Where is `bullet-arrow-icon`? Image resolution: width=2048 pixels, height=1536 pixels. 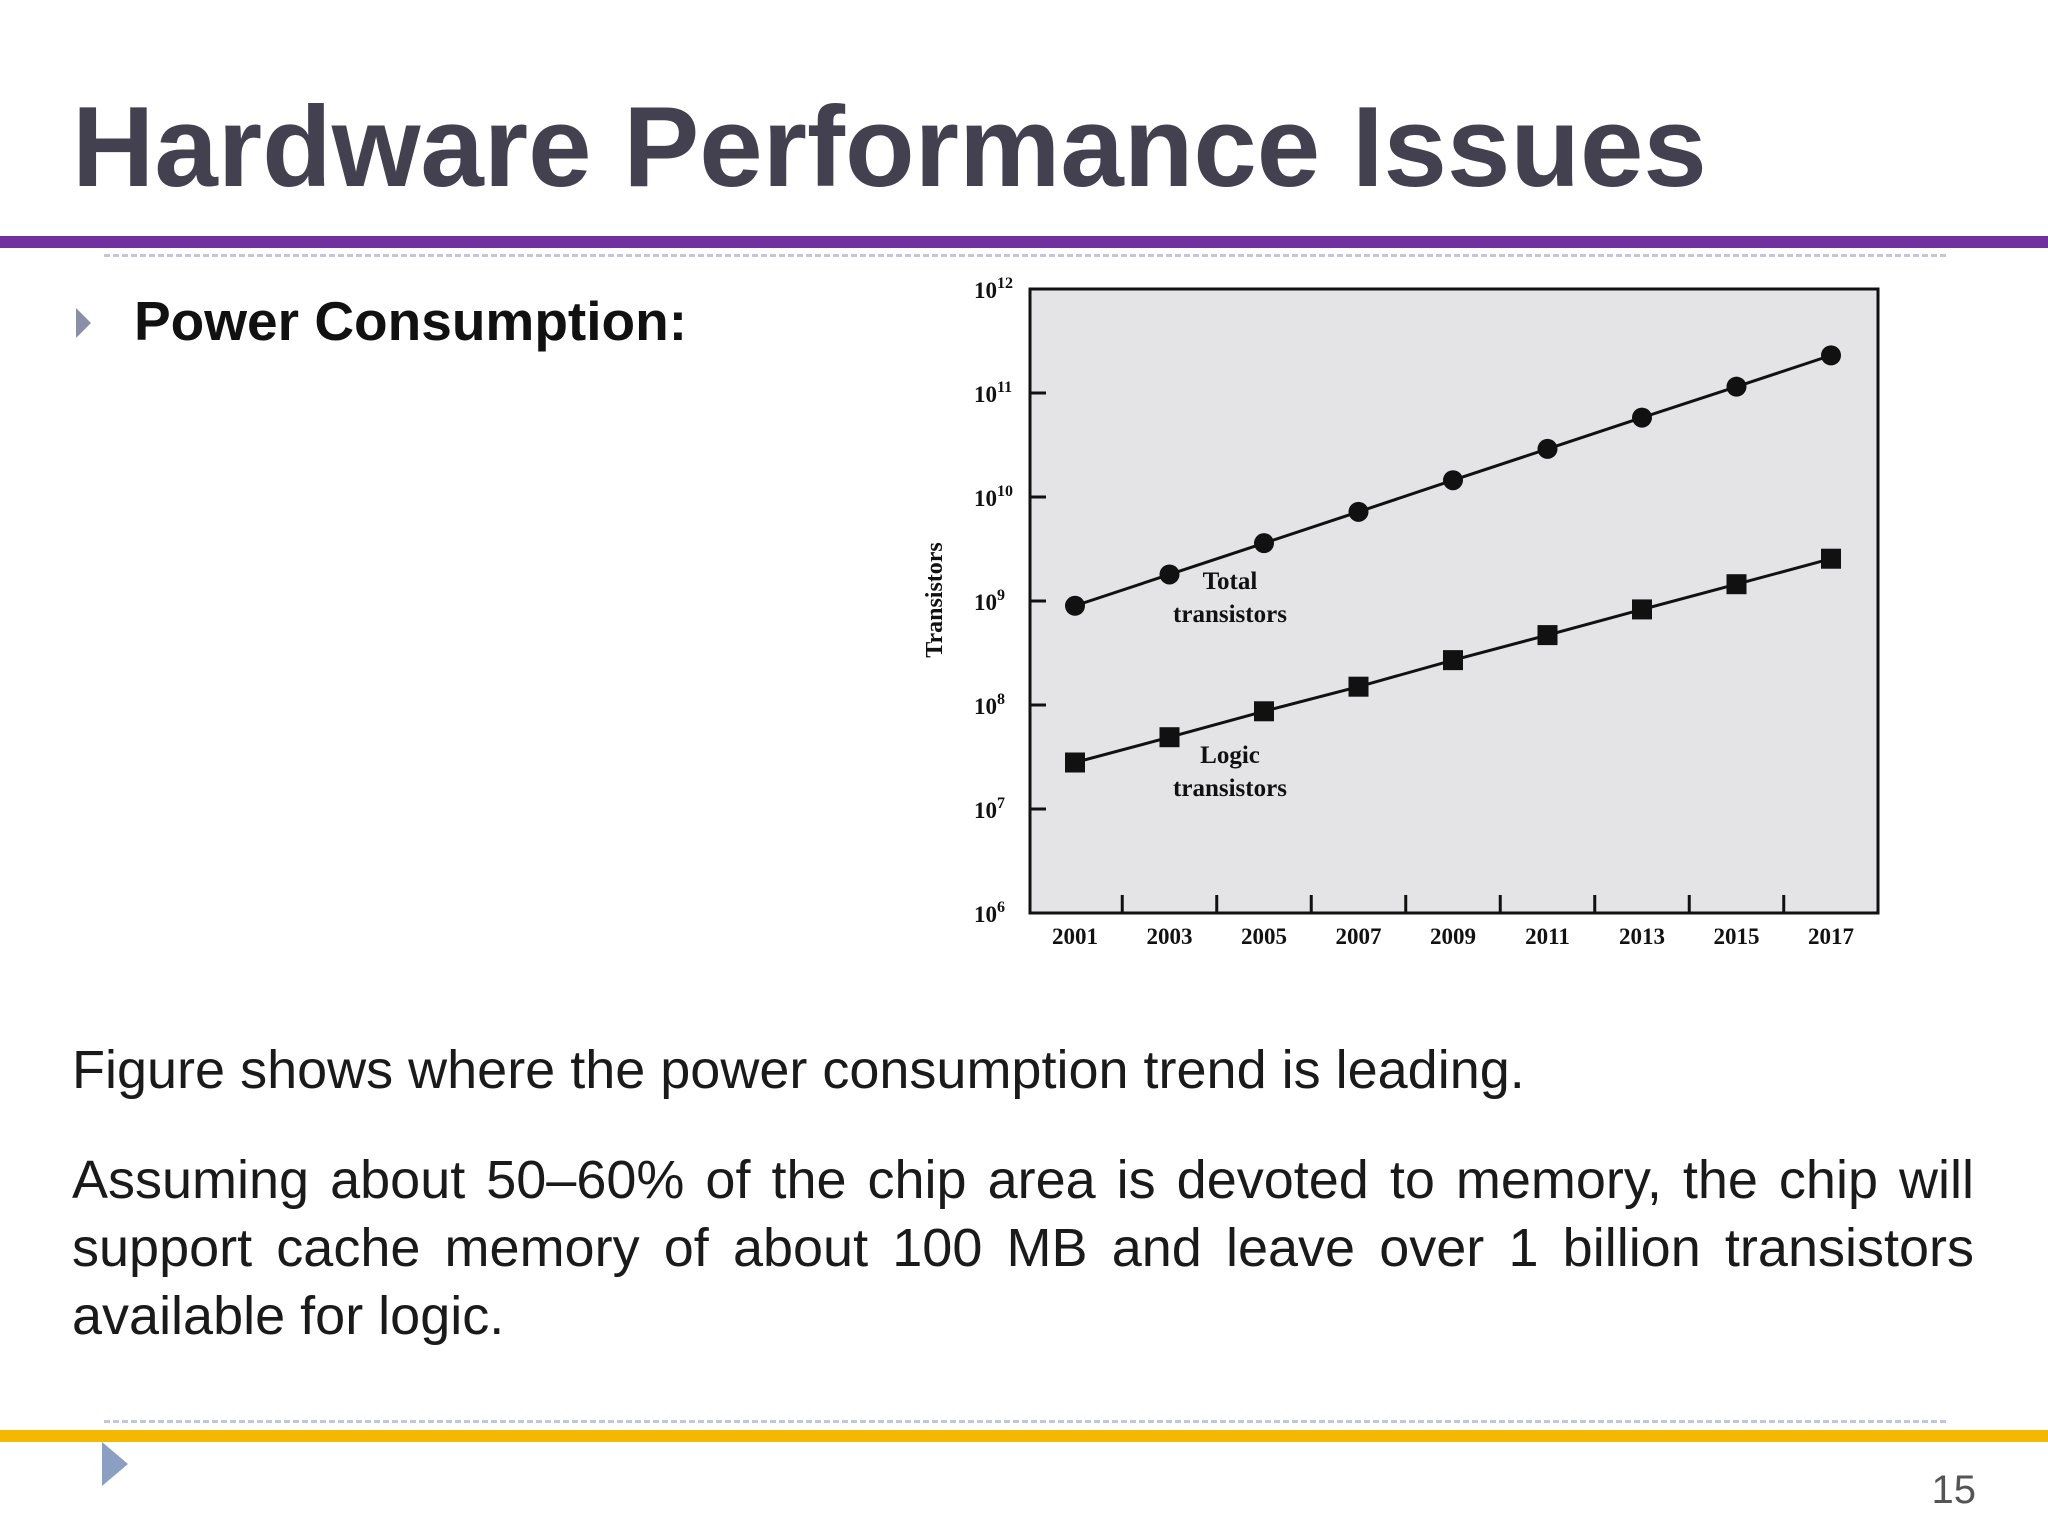
bullet-arrow-icon is located at coordinates (83, 323).